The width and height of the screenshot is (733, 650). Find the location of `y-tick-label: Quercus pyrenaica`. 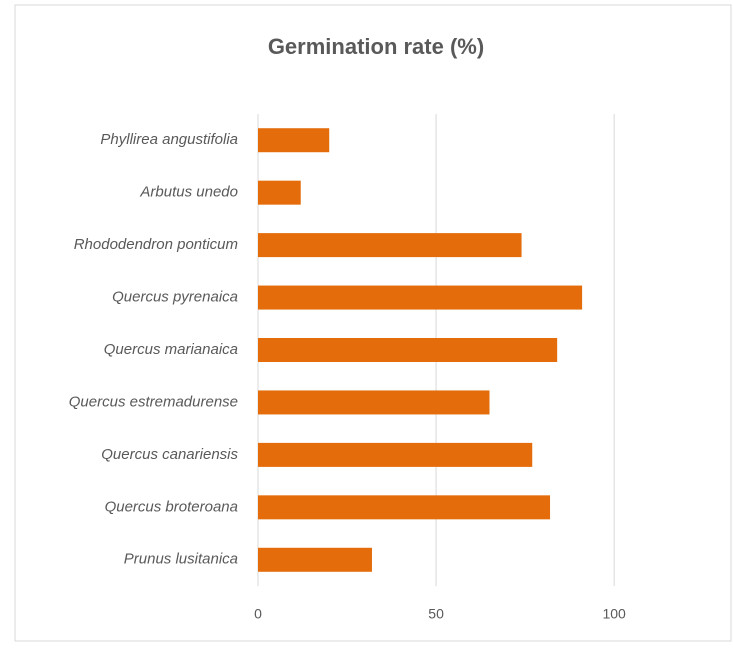

y-tick-label: Quercus pyrenaica is located at coordinates (175, 297).